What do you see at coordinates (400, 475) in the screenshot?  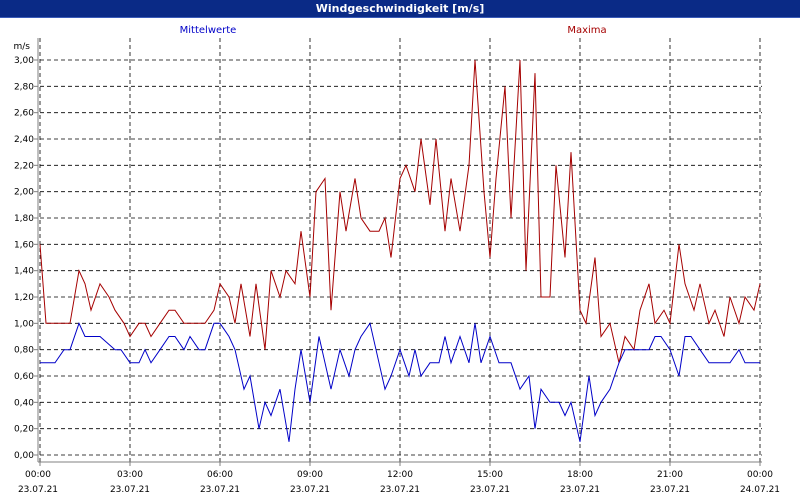 I see `x-tick-time: 12:00` at bounding box center [400, 475].